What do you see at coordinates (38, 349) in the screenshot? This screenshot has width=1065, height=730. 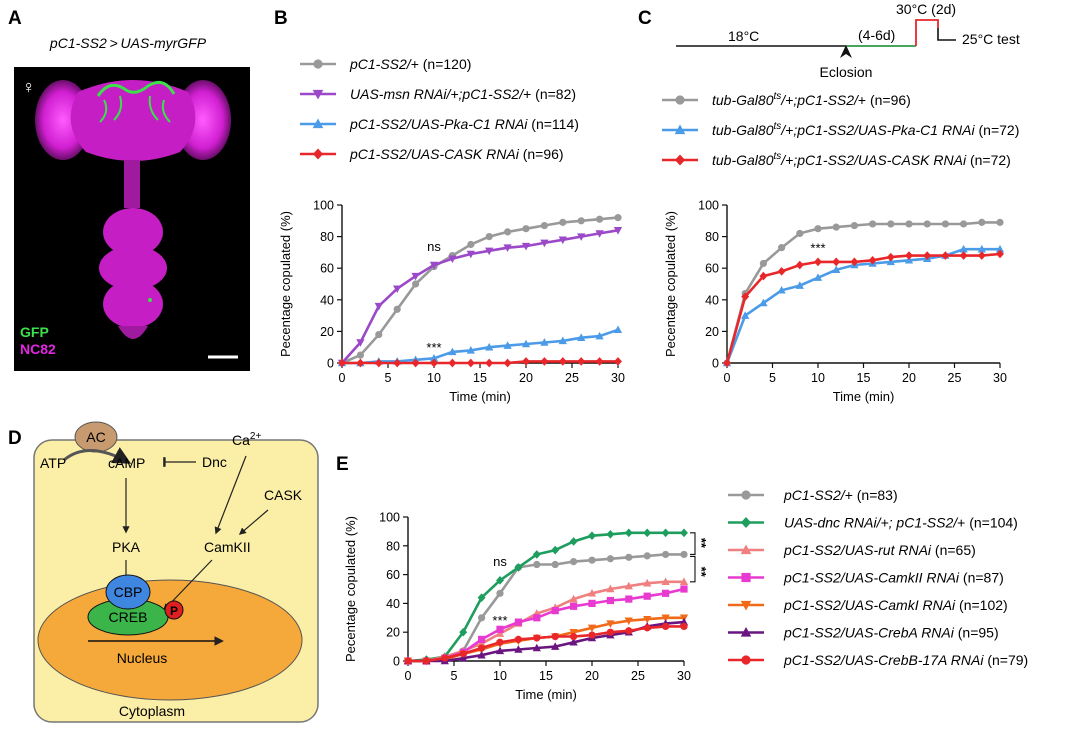 I see `stain-label-nc82: NC82` at bounding box center [38, 349].